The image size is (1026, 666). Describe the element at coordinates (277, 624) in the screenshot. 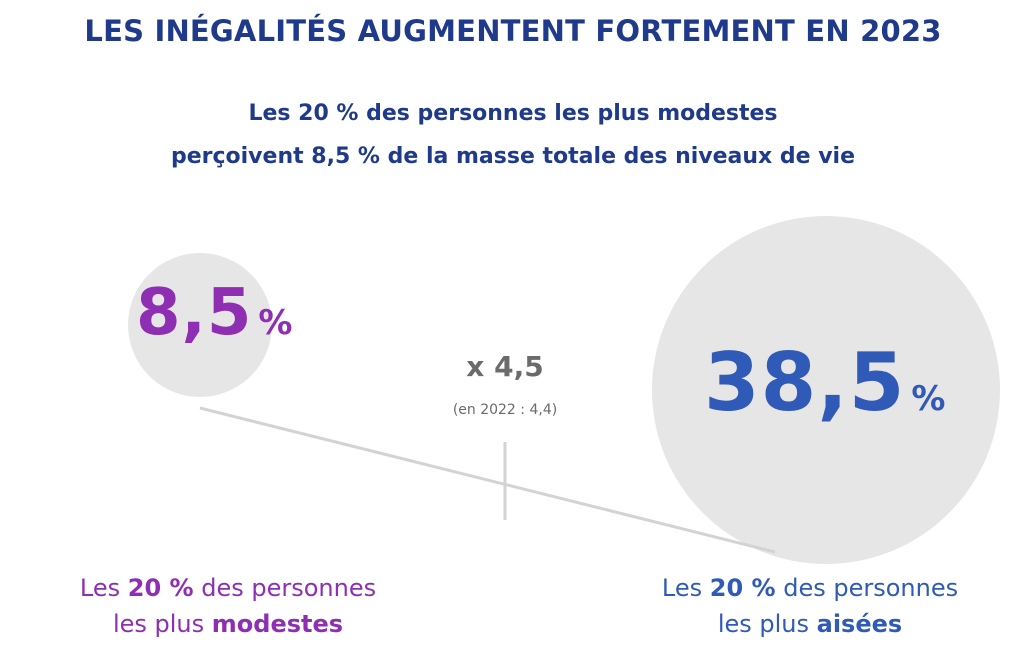

I see `modest-caption-keyword: modestes` at that location.